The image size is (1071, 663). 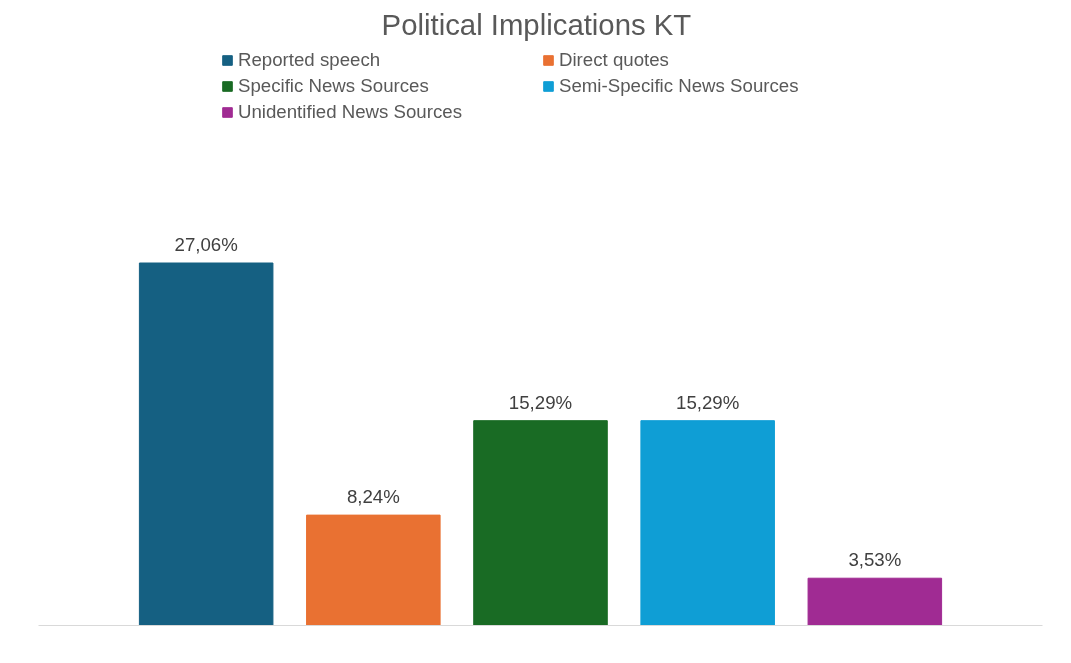 I want to click on data-label: 8,24%, so click(x=373, y=497).